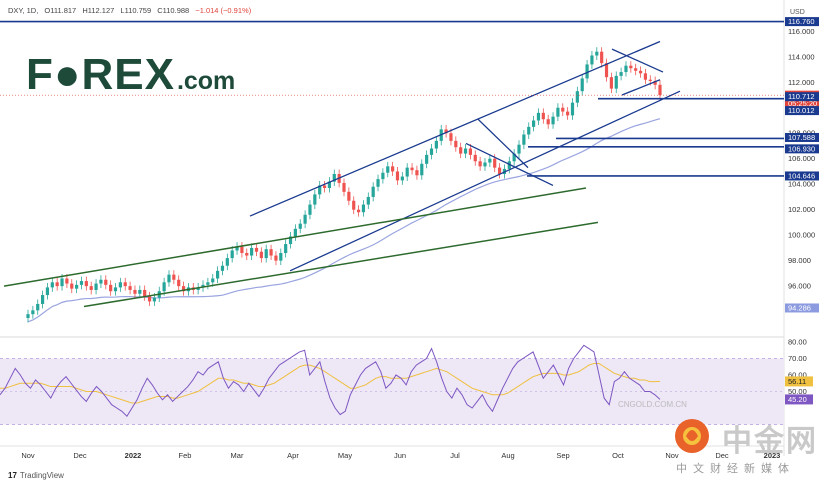 This screenshot has width=831, height=486. I want to click on watermark-name: 中金网, so click(770, 441).